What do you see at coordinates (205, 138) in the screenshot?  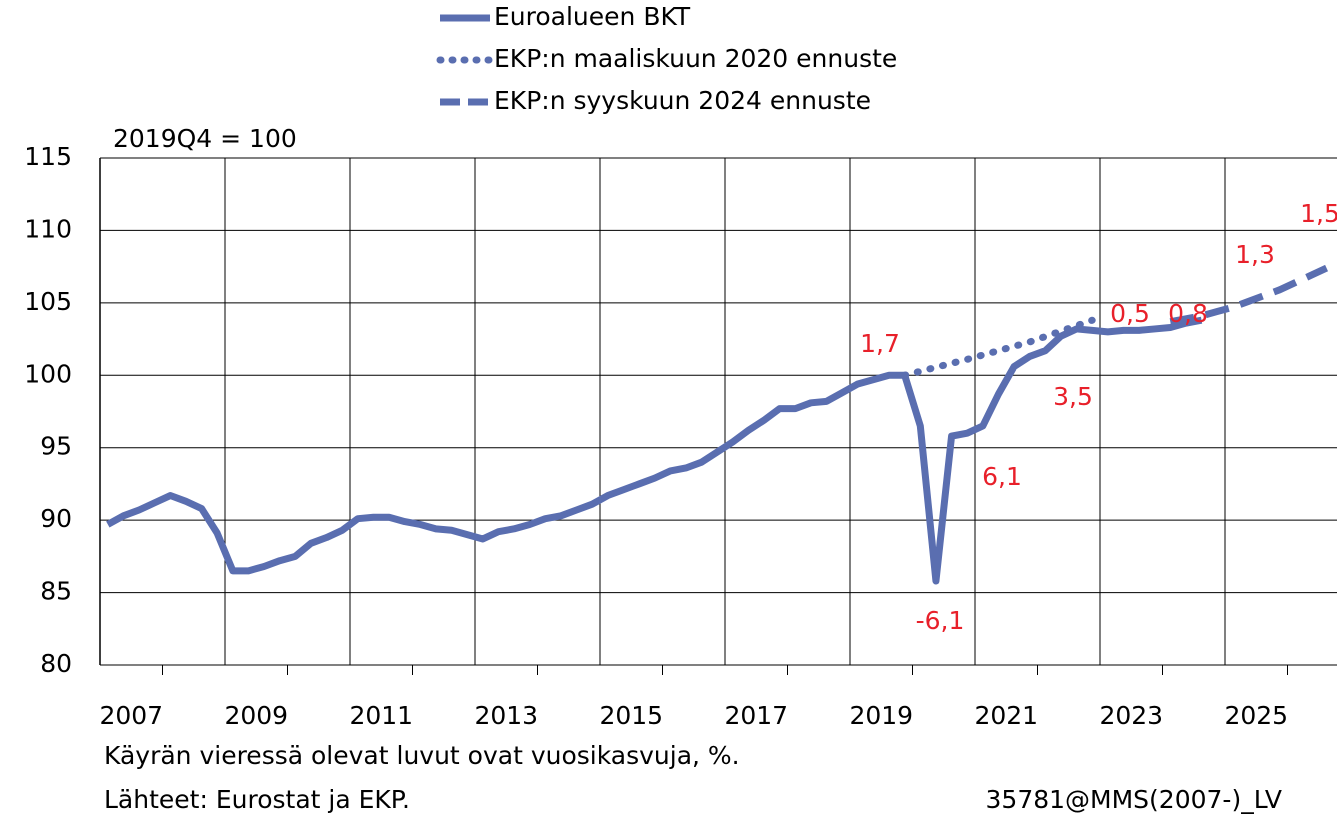 I see `subtitle: 2019Q4 = 100` at bounding box center [205, 138].